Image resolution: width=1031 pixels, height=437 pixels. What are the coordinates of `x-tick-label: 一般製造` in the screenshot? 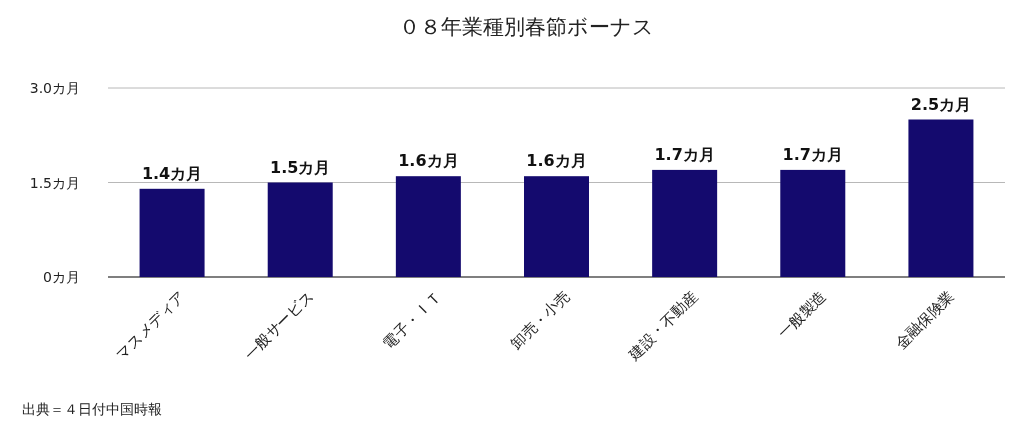 It's located at (802, 315).